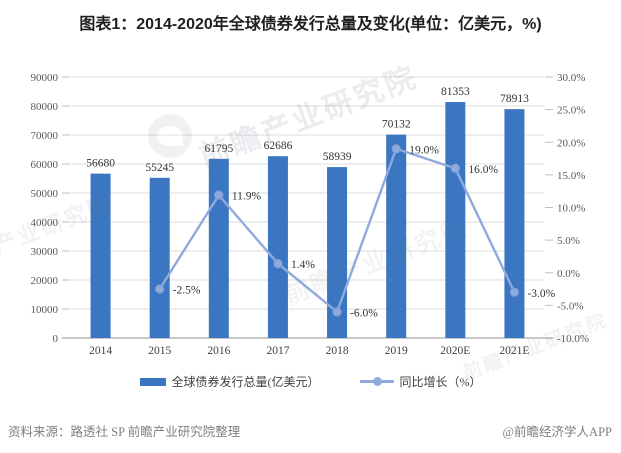  Describe the element at coordinates (45, 194) in the screenshot. I see `left-axis-tick: 50000` at that location.